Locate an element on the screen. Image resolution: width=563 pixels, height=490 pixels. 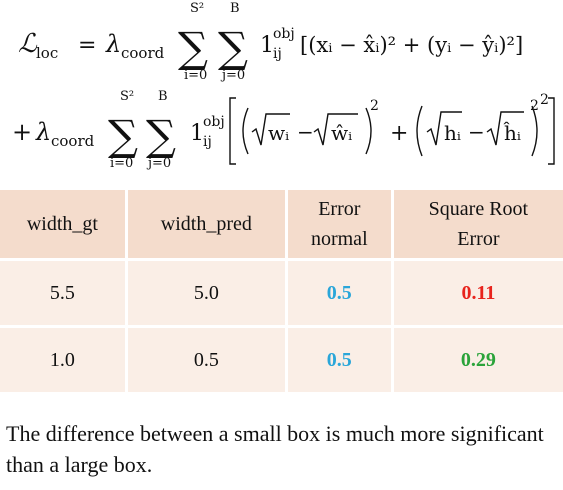
sum-lower-outer-2: i=0 is located at coordinates (121, 163).